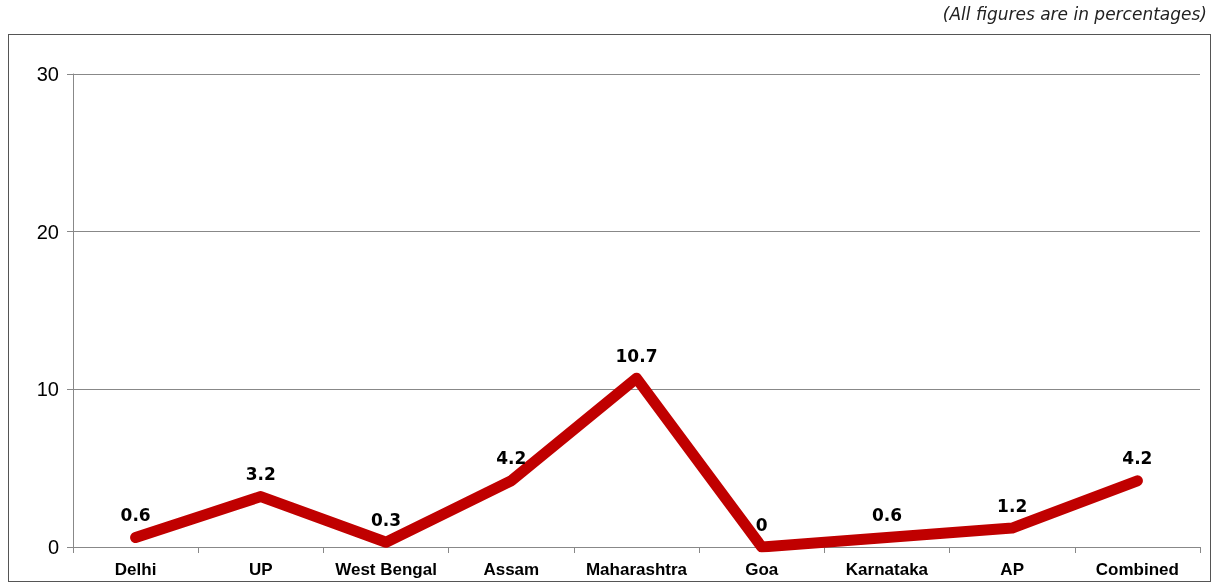 The image size is (1219, 582). Describe the element at coordinates (386, 569) in the screenshot. I see `x-tick-label: West Bengal` at that location.